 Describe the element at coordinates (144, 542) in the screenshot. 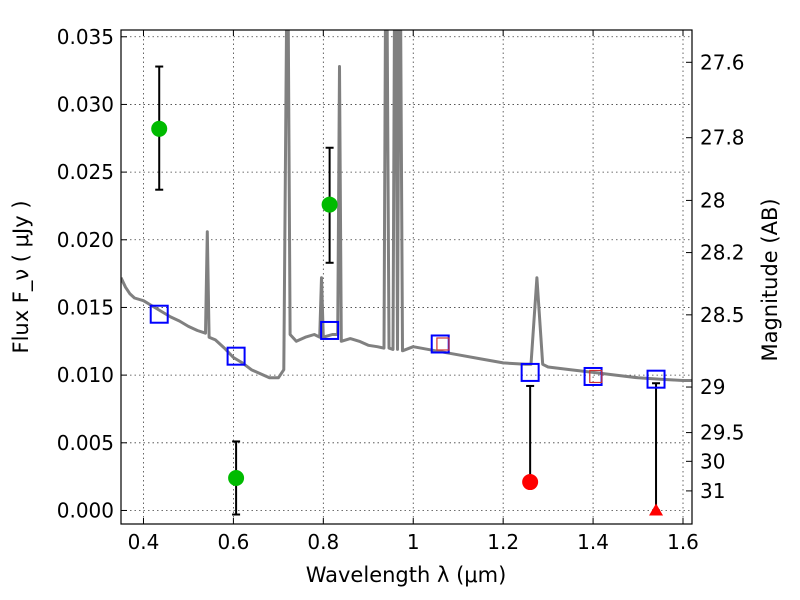

I see `x-tick-label: 0.4` at that location.